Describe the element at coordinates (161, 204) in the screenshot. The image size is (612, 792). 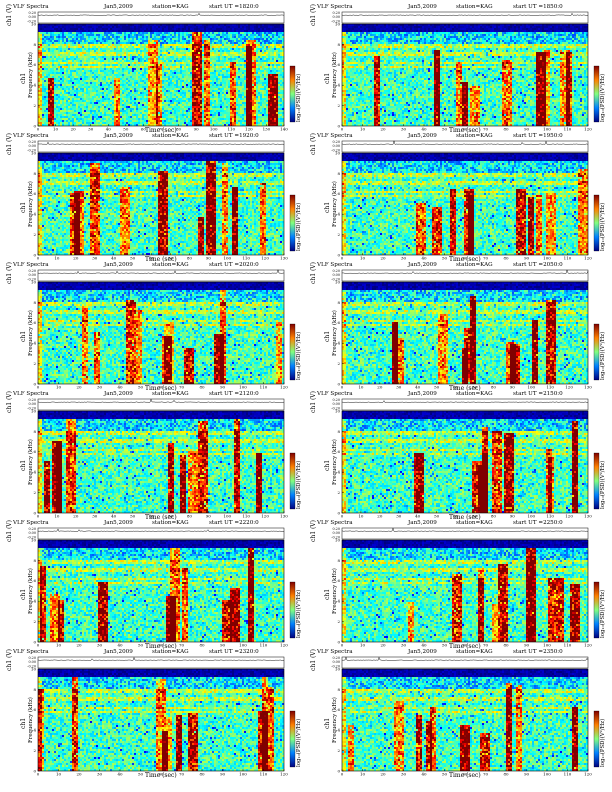
I see `spectrogram-heatmap` at that location.